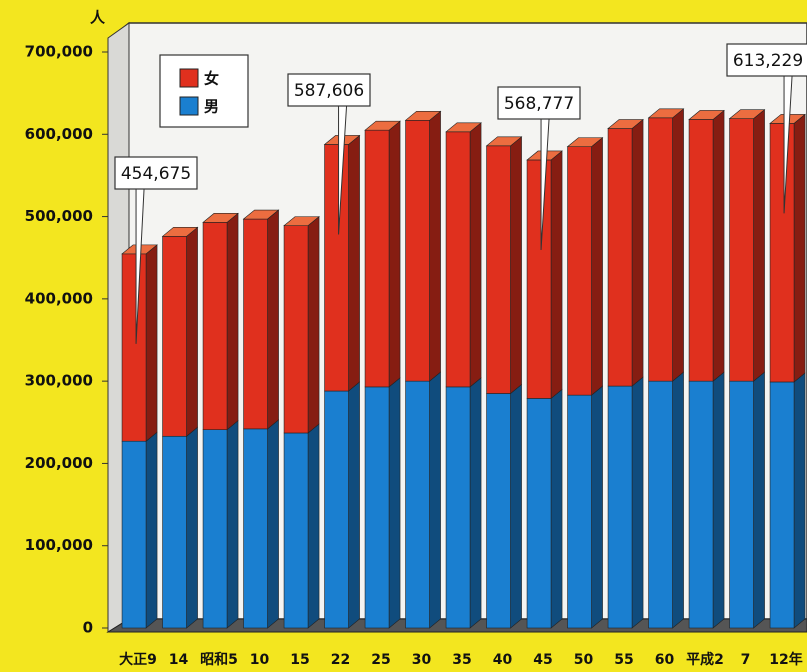 This screenshot has width=807, height=672. What do you see at coordinates (179, 660) in the screenshot?
I see `x-tick-label: 14` at bounding box center [179, 660].